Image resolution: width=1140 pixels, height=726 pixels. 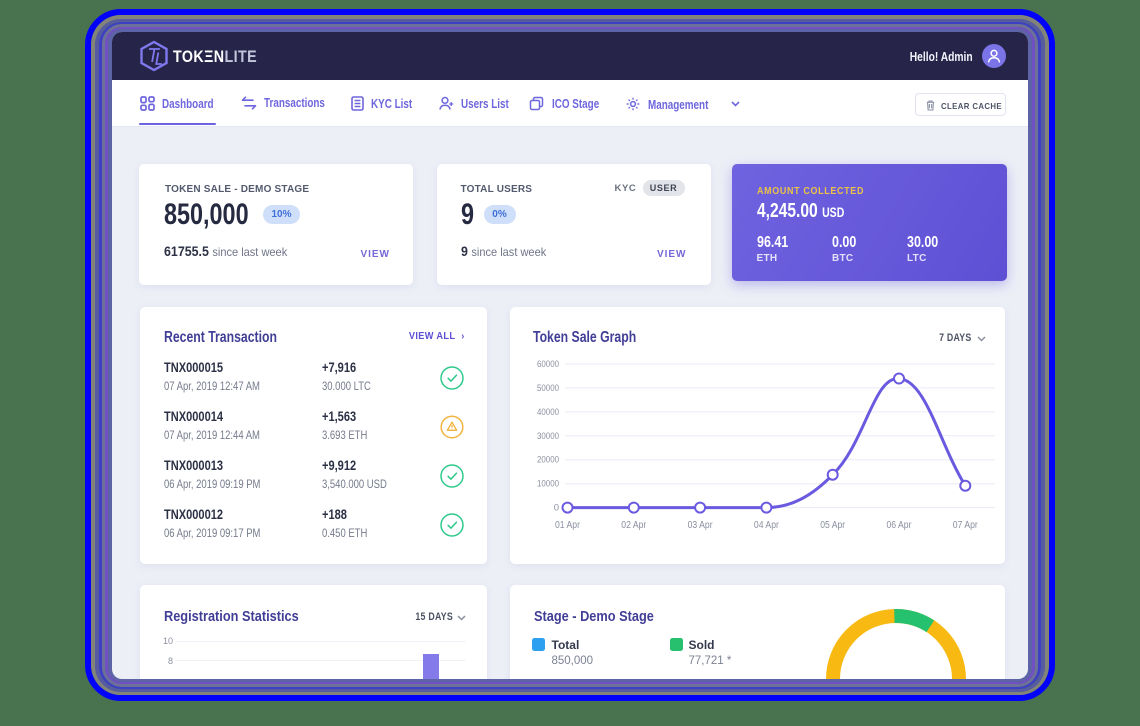 I want to click on svg-text: 01 Apr, so click(x=568, y=525).